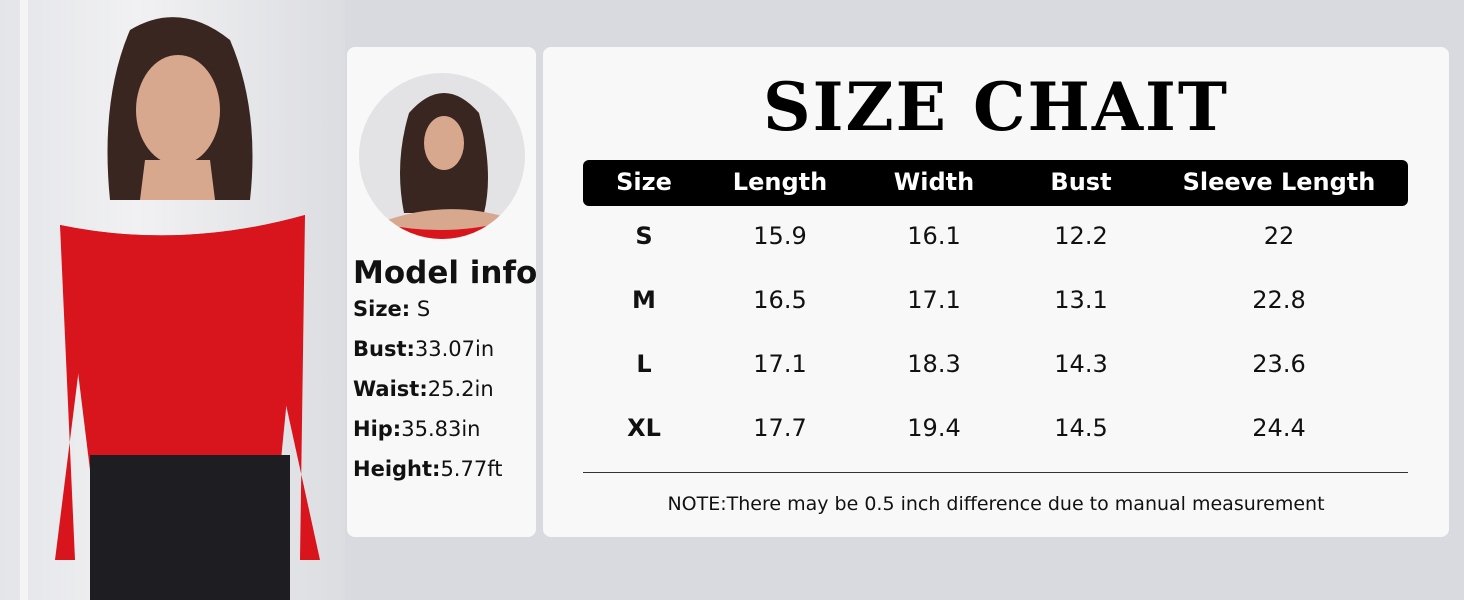  I want to click on size-label-cell: XL, so click(644, 428).